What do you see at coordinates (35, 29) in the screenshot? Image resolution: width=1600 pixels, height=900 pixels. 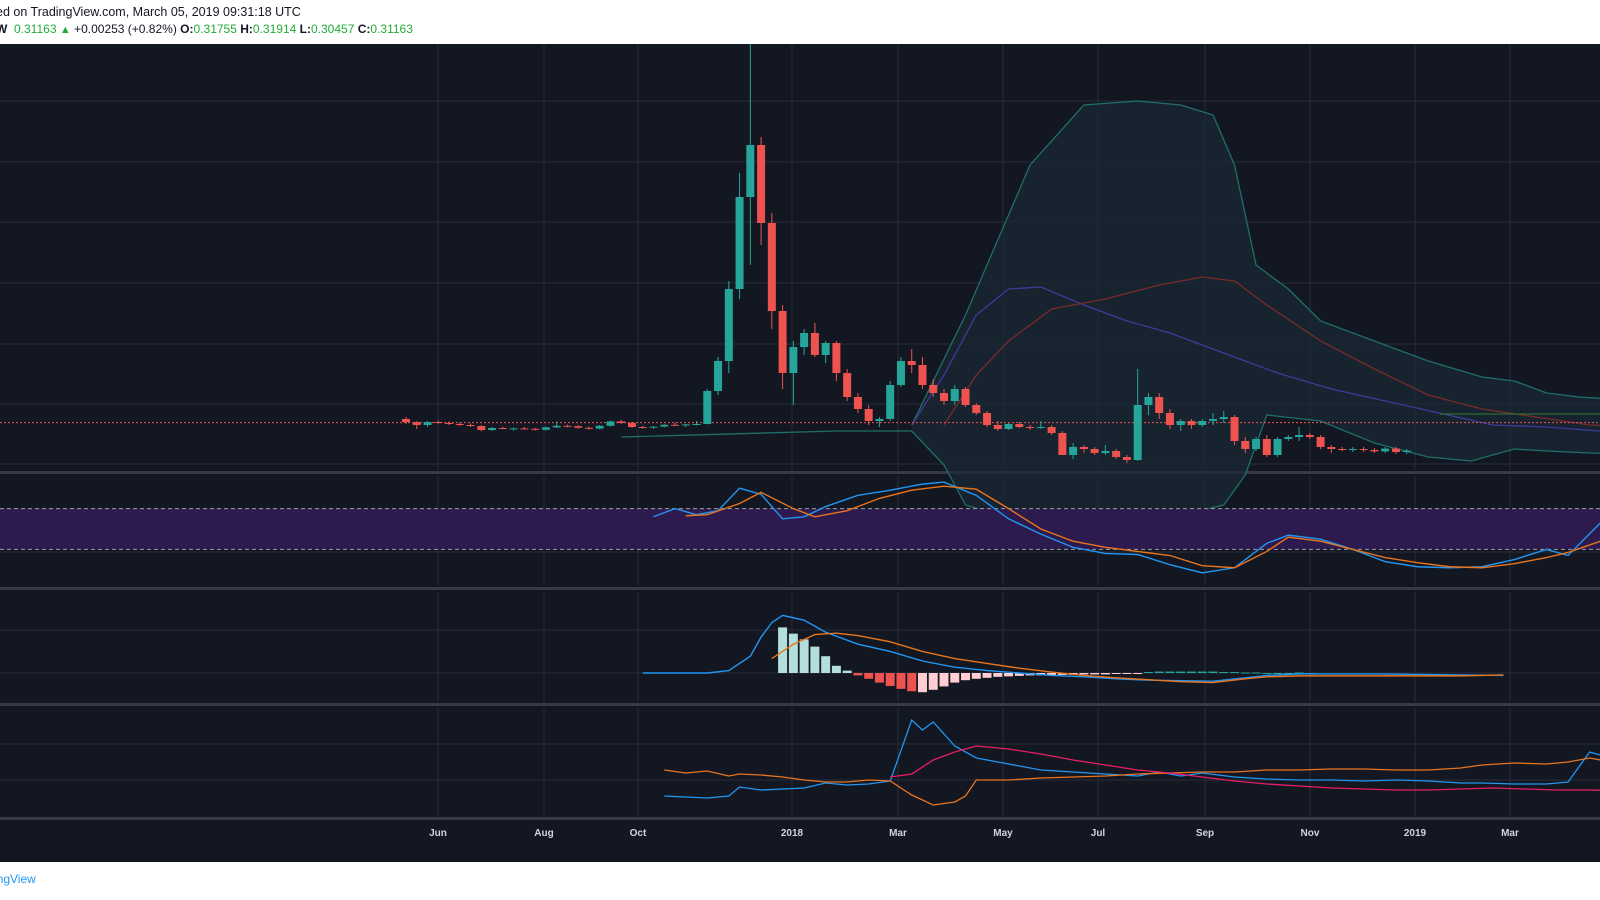 I see `last-price: 0.31163` at bounding box center [35, 29].